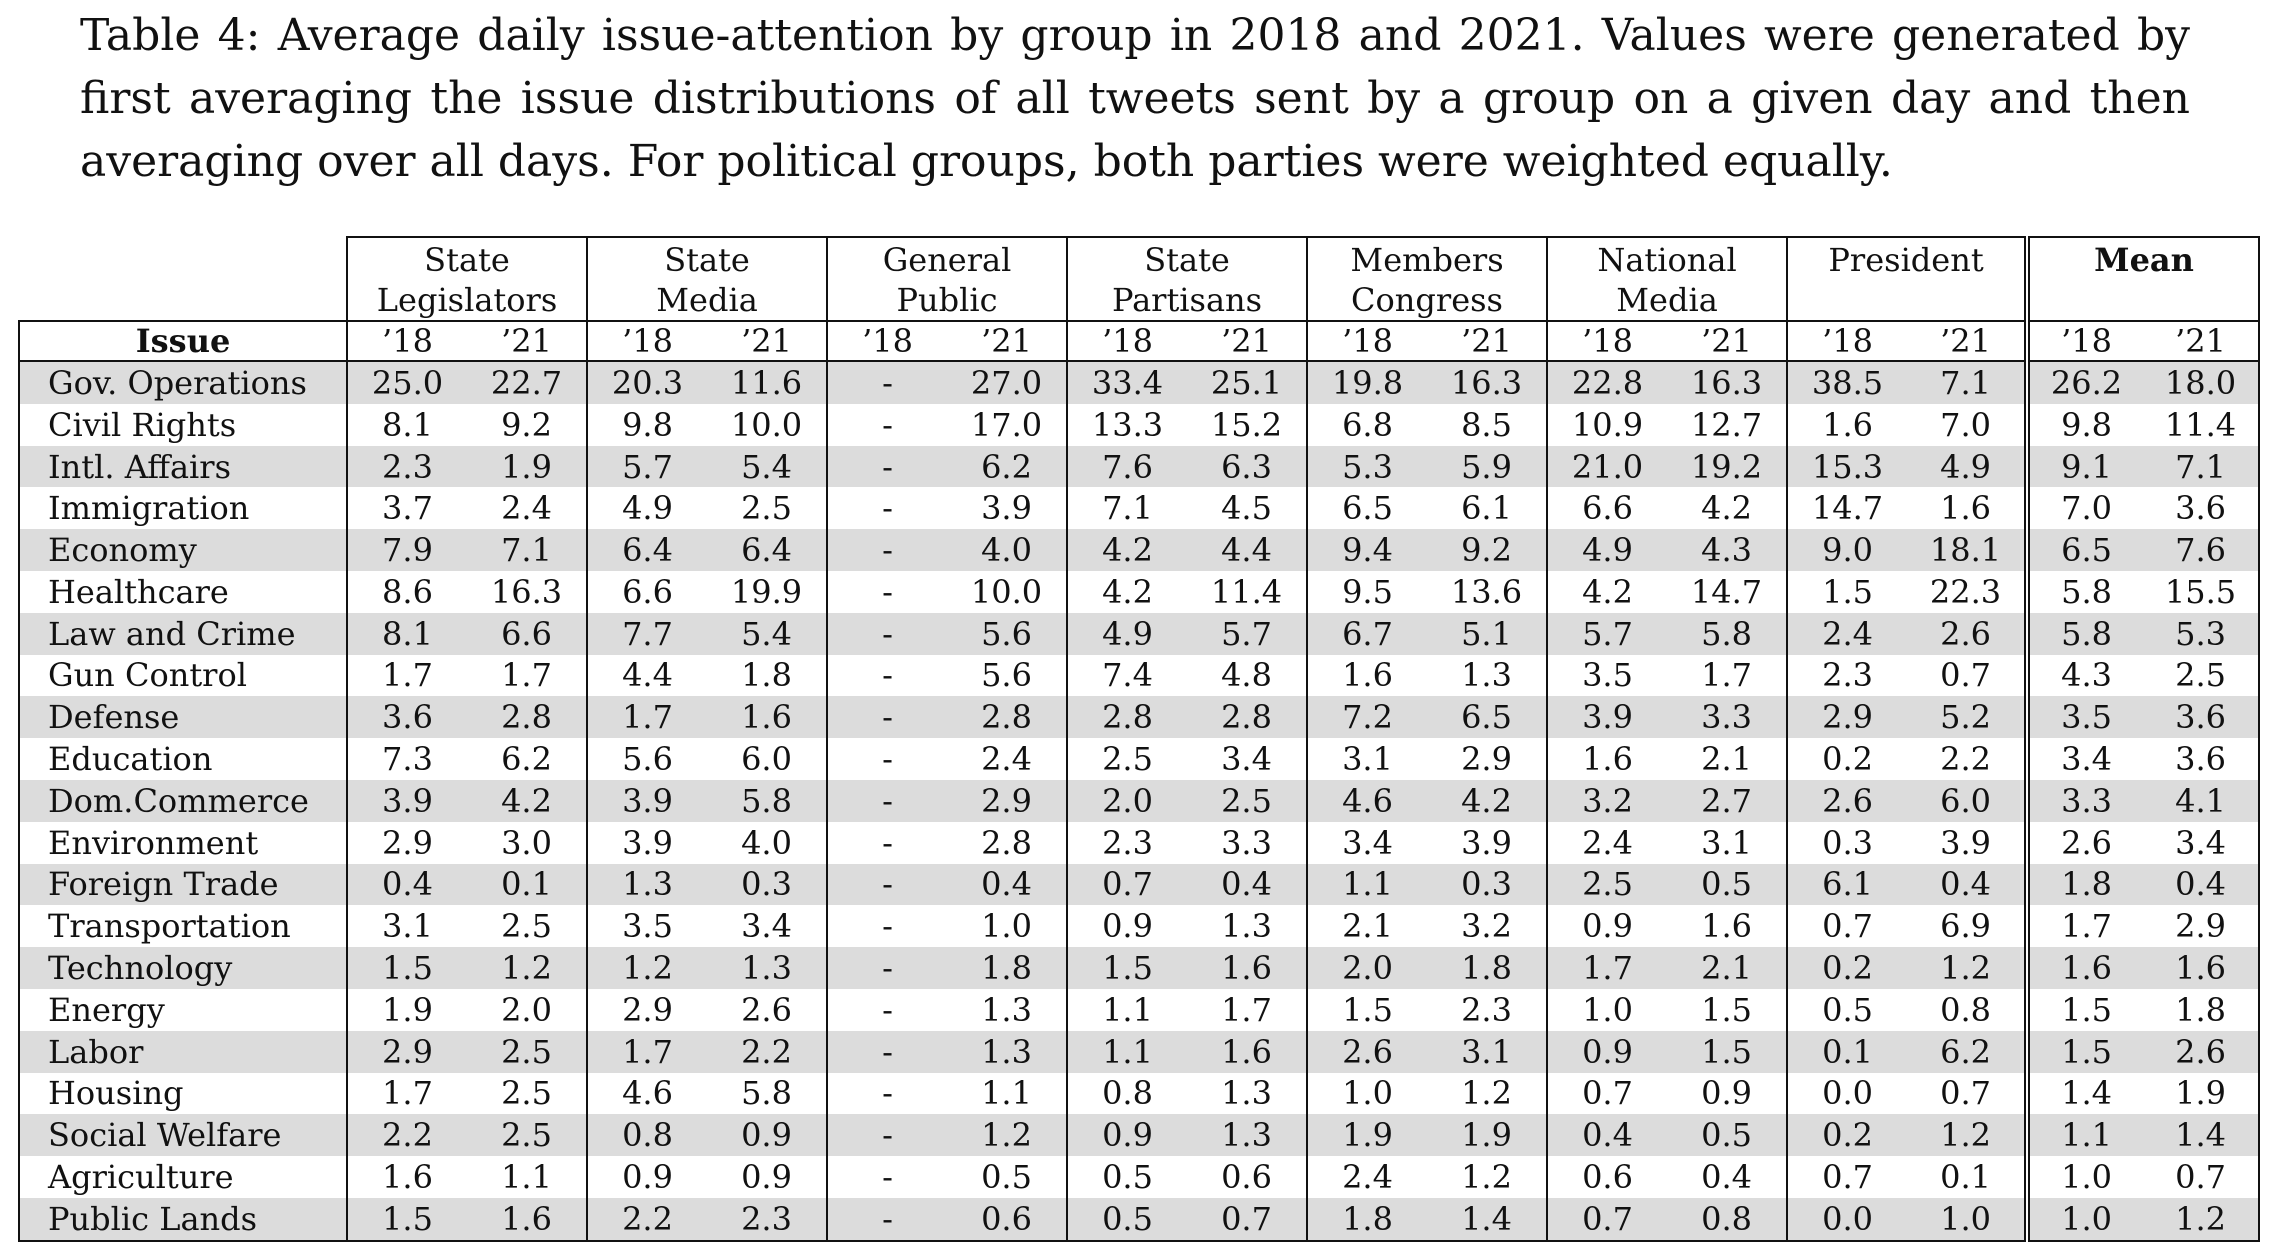  What do you see at coordinates (1607, 926) in the screenshot?
I see `value-cell: 0.9` at bounding box center [1607, 926].